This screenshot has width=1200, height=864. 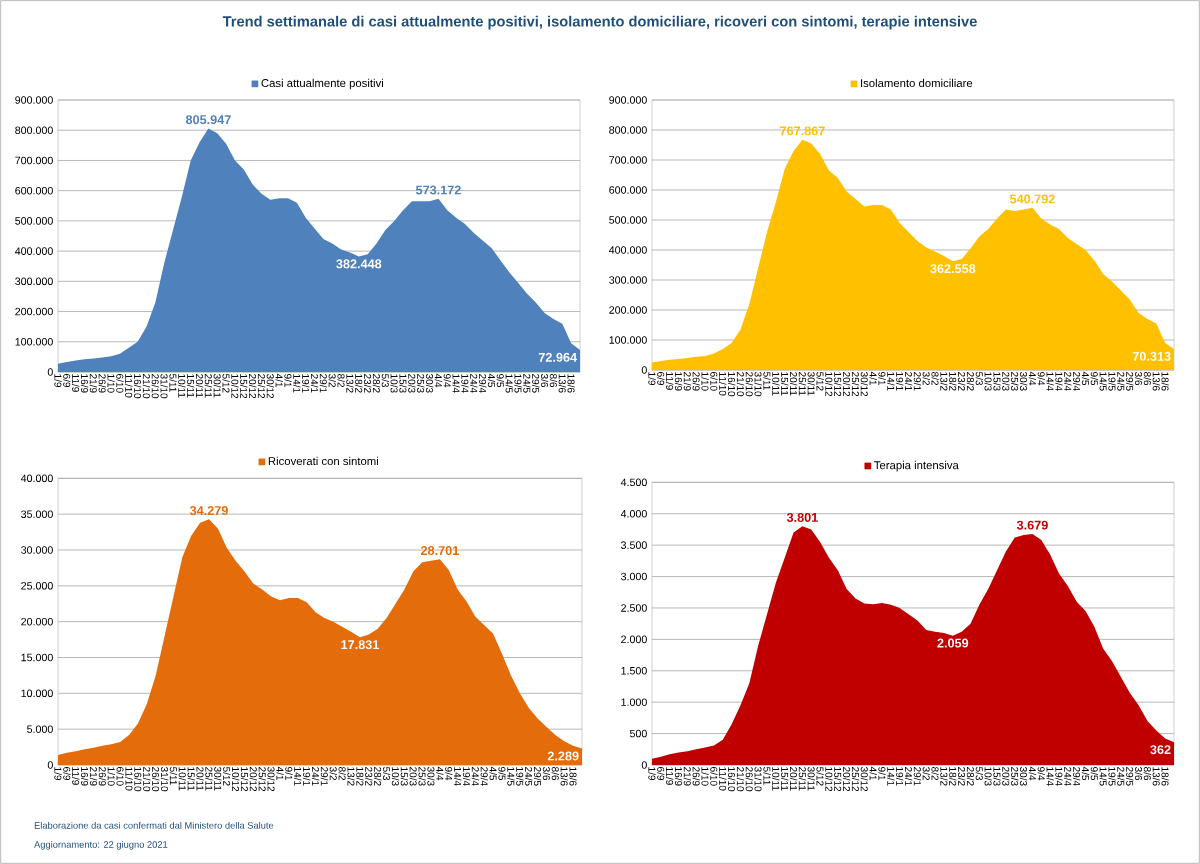 I want to click on x-tick-label: 19/4, so click(x=1059, y=776).